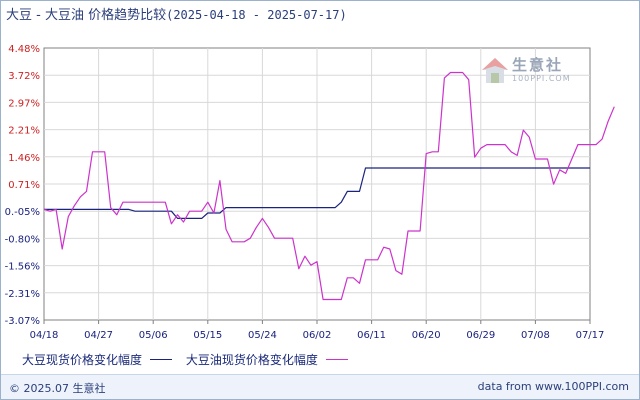  What do you see at coordinates (371, 335) in the screenshot?
I see `x-tick-label: 06/11` at bounding box center [371, 335].